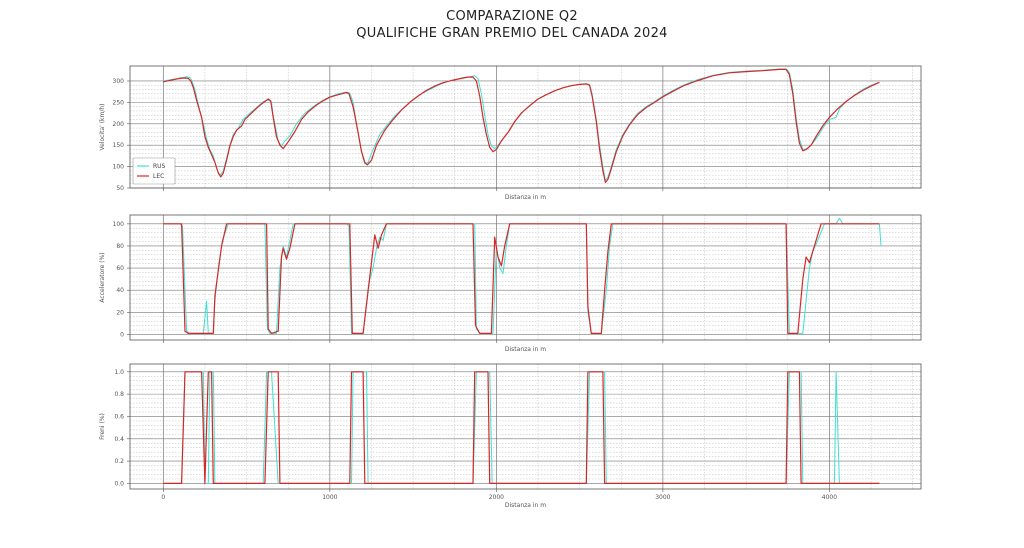 This screenshot has height=548, width=1024. I want to click on legend-label-lec: LEC, so click(158, 176).